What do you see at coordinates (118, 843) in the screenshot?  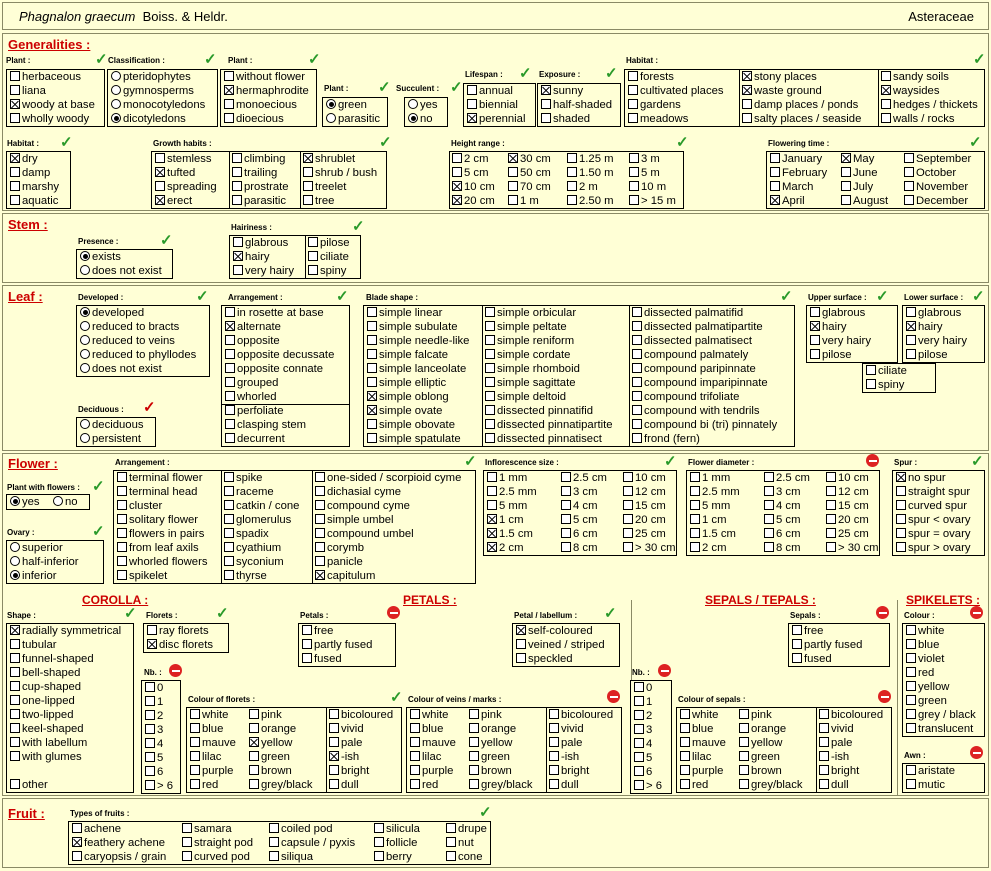 I see `option-feathery-achene: feathery achene` at bounding box center [118, 843].